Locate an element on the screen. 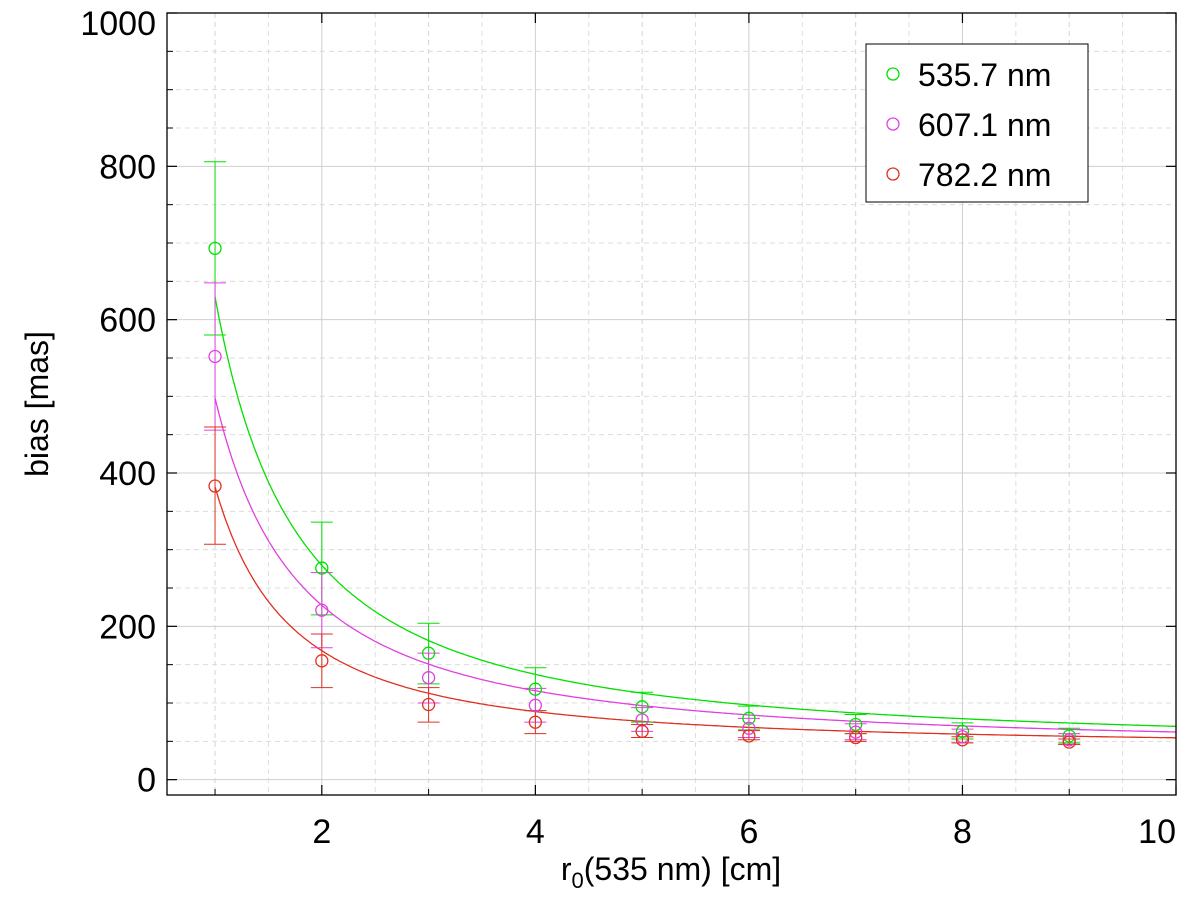  y-axis-label: bias [mas] is located at coordinates (37, 404).